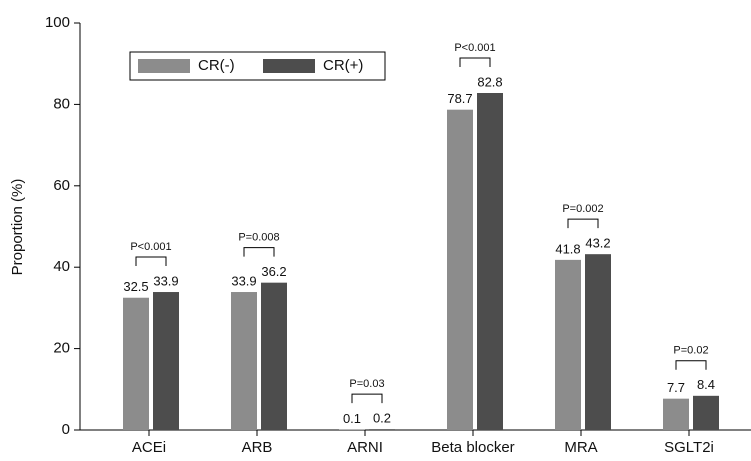  Describe the element at coordinates (366, 384) in the screenshot. I see `p-value: P=0.03` at that location.